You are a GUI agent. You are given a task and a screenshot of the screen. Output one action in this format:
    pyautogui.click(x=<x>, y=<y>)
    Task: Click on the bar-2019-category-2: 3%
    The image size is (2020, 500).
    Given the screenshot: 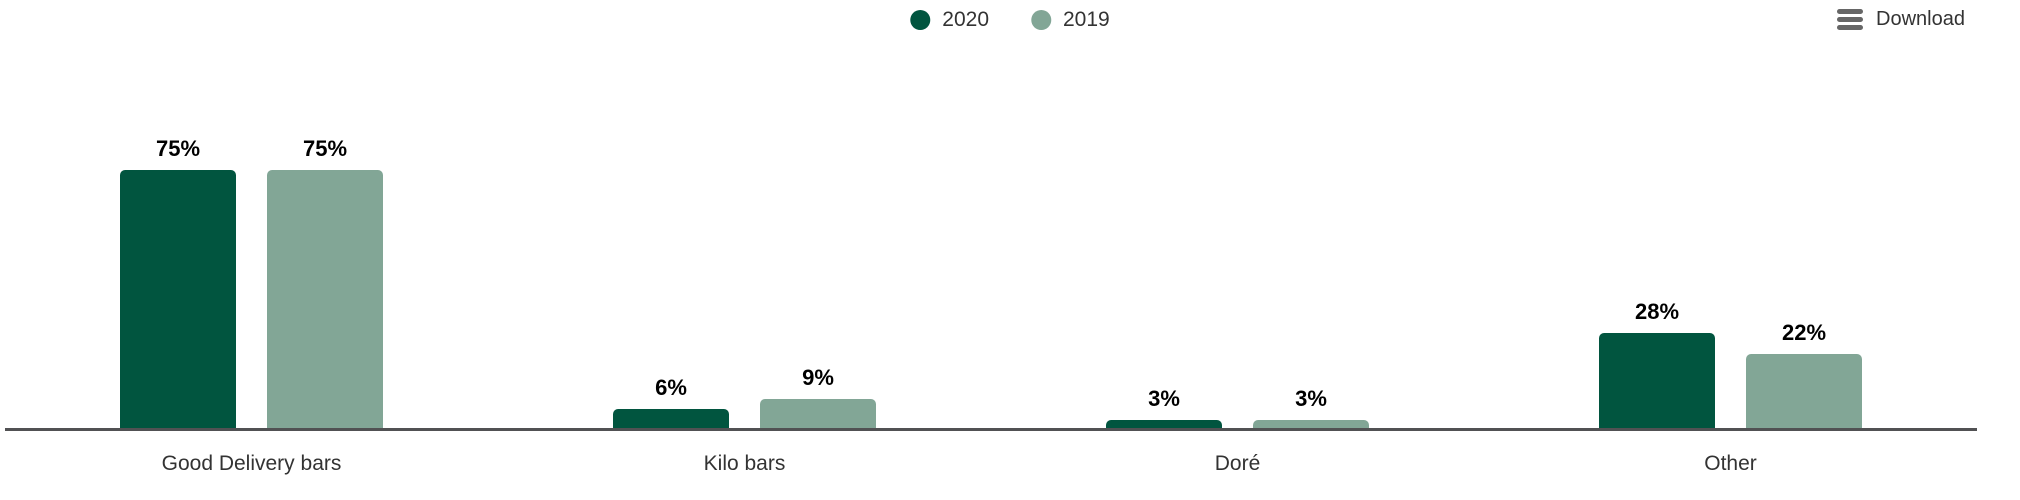 What is the action you would take?
    pyautogui.click(x=1311, y=408)
    